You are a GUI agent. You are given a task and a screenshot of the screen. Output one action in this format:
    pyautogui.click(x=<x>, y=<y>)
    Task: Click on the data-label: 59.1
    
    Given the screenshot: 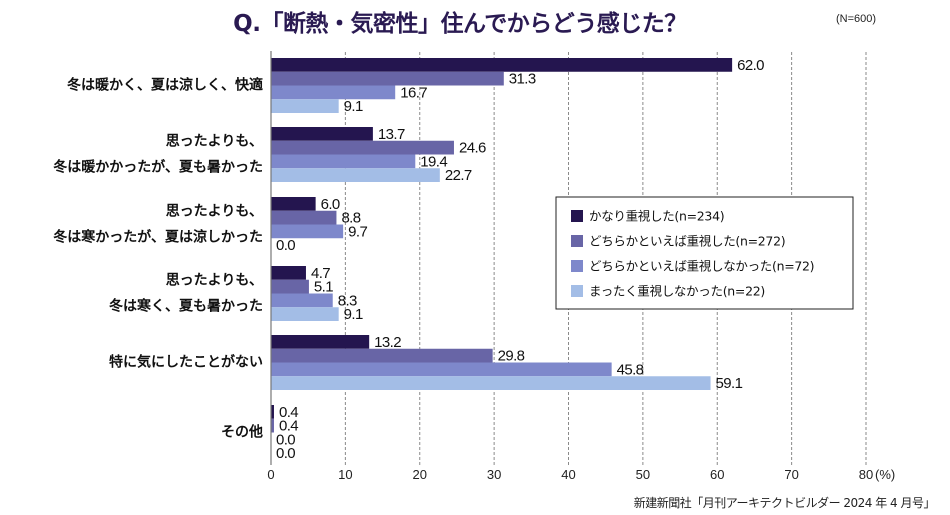 What is the action you would take?
    pyautogui.click(x=729, y=383)
    